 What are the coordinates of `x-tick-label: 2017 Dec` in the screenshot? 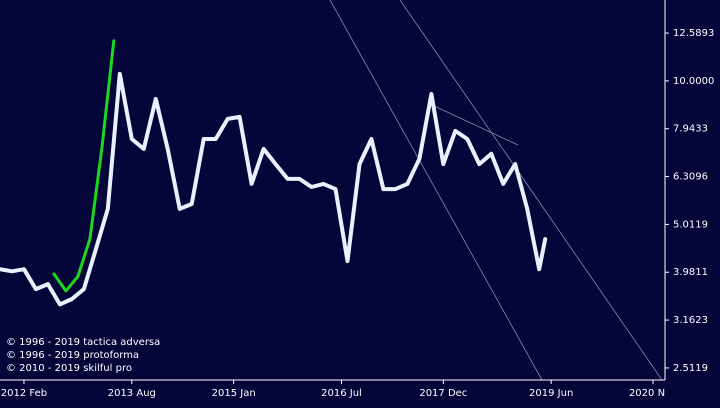 It's located at (443, 393).